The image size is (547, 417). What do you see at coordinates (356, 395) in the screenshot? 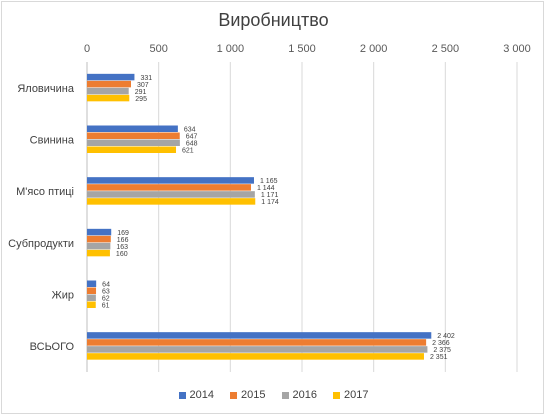
I see `legend-label: 2017` at bounding box center [356, 395].